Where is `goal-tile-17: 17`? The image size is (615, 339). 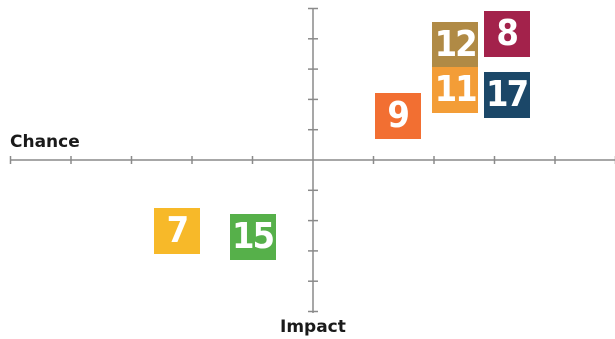 goal-tile-17: 17 is located at coordinates (506, 94).